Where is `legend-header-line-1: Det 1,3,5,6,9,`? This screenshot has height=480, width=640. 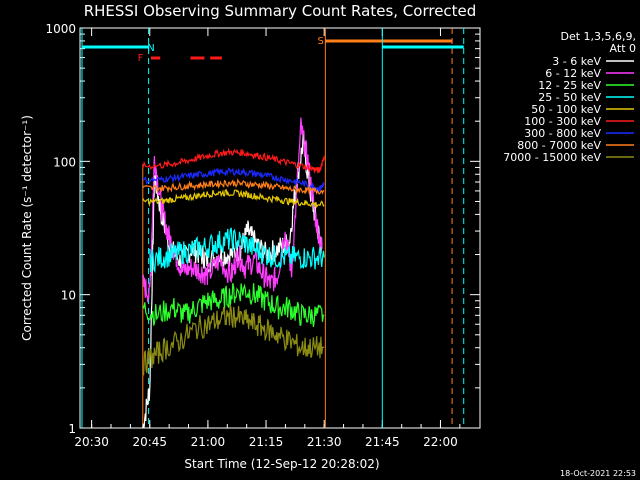 legend-header-line-1: Det 1,3,5,6,9, is located at coordinates (598, 36).